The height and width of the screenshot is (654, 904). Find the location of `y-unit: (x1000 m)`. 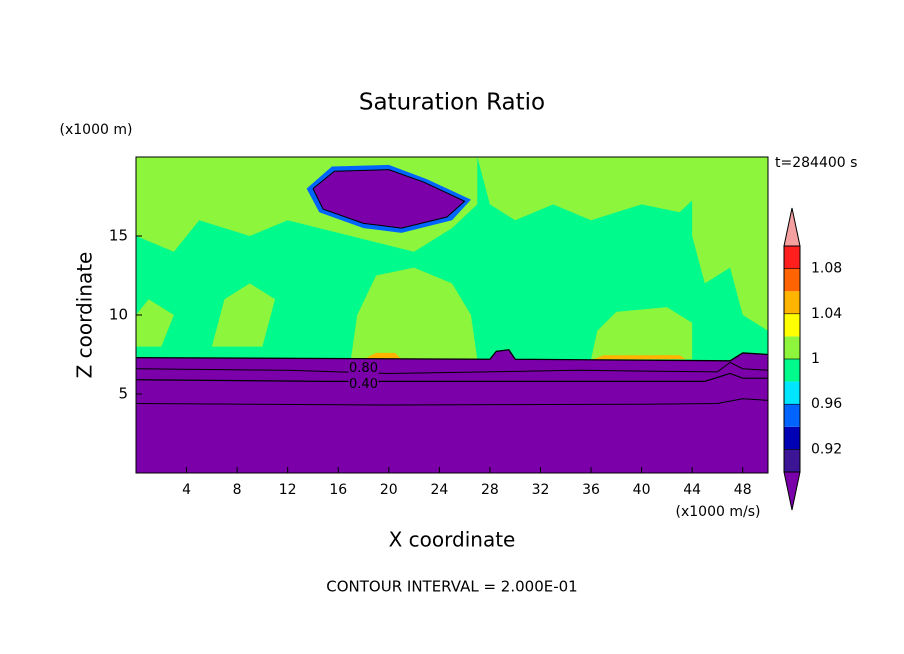

y-unit: (x1000 m) is located at coordinates (96, 130).